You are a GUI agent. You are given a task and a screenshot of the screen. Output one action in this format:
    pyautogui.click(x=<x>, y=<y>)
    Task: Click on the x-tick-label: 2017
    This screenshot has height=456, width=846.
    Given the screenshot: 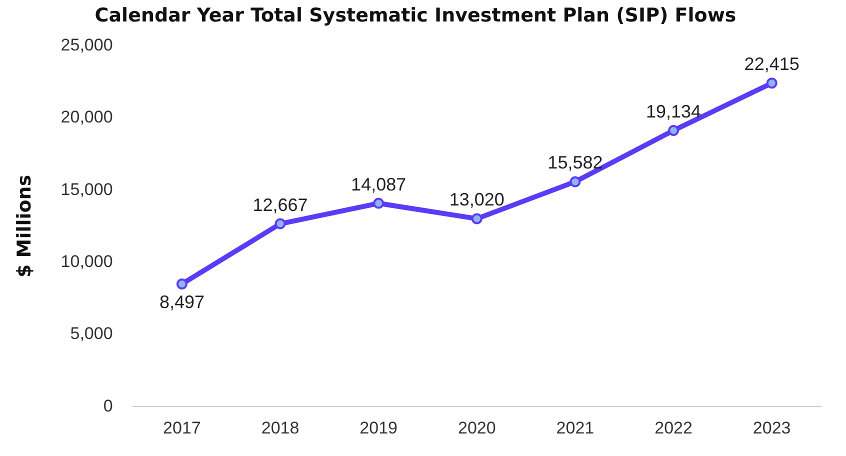 What is the action you would take?
    pyautogui.click(x=182, y=428)
    